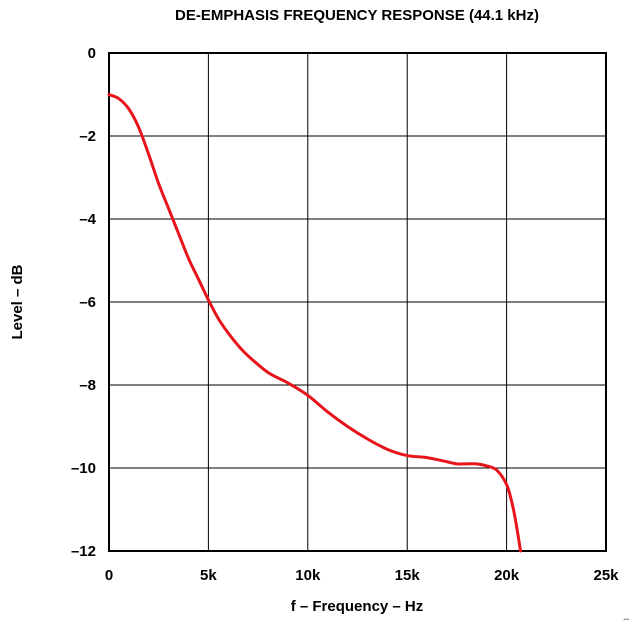 This screenshot has width=629, height=620. Describe the element at coordinates (507, 575) in the screenshot. I see `x-tick-label: 20k` at that location.